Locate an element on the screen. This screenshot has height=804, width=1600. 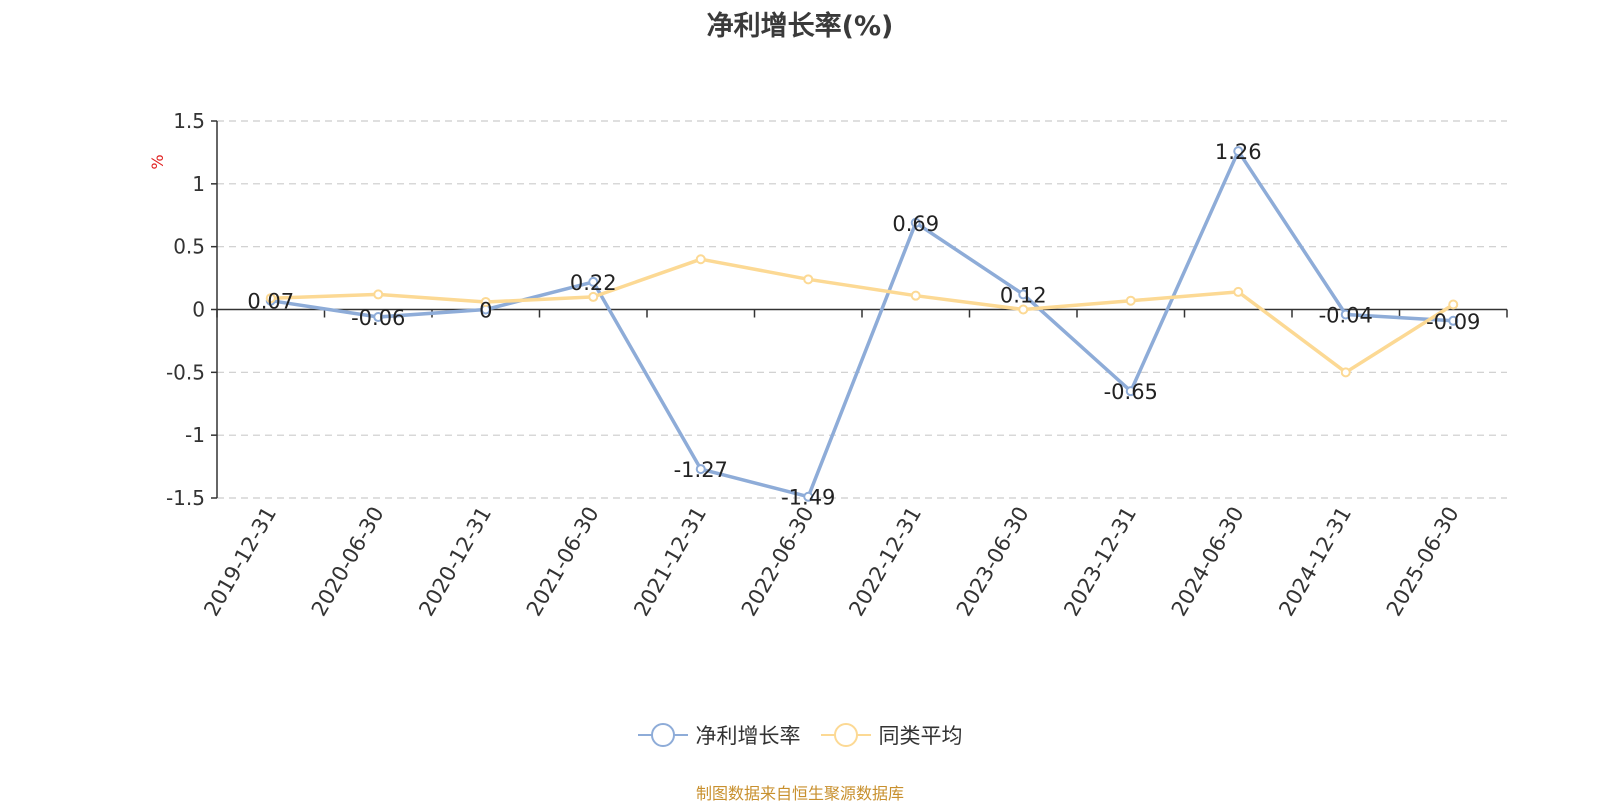
data-label: -0.04 is located at coordinates (1346, 316).